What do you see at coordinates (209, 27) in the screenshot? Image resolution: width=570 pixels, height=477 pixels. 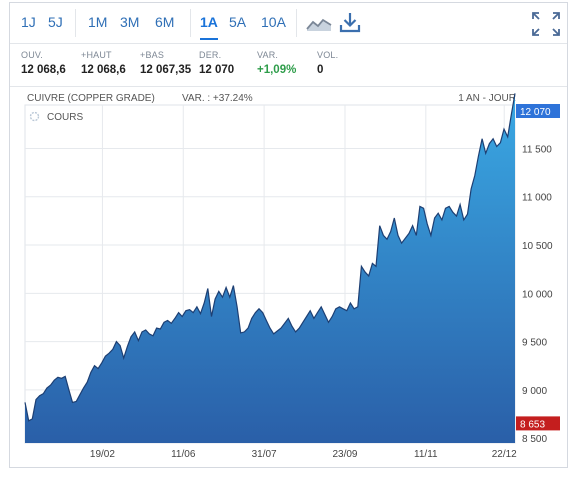 I see `period-1a-button: 1A` at bounding box center [209, 27].